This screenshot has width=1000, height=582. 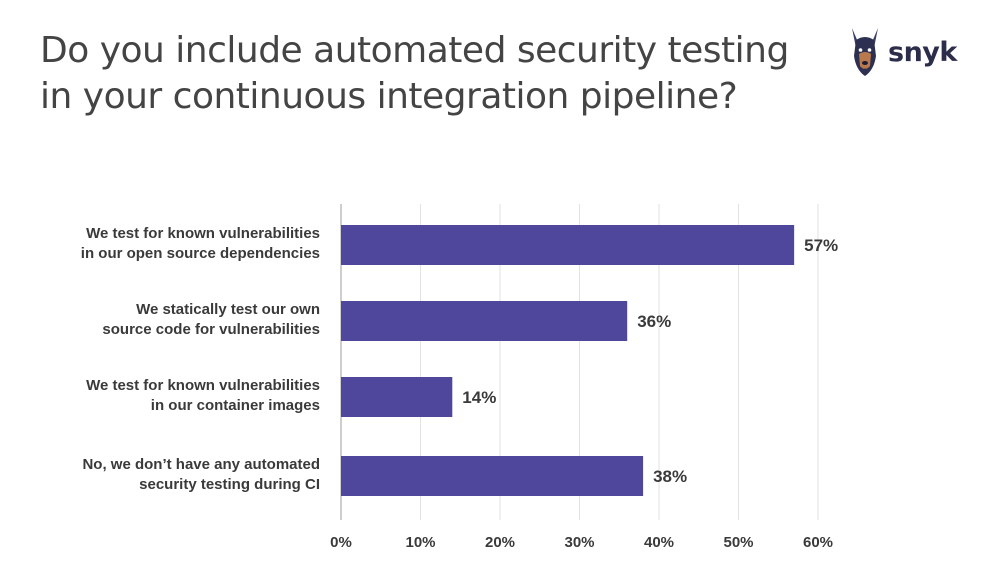 What do you see at coordinates (420, 542) in the screenshot?
I see `x-tick-label: 10%` at bounding box center [420, 542].